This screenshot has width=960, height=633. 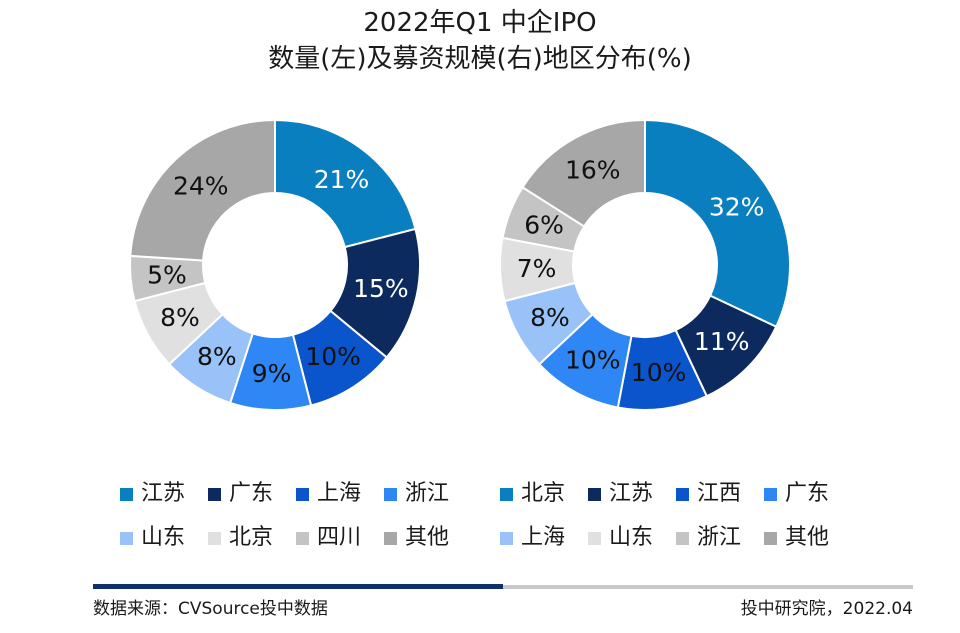 What do you see at coordinates (719, 537) in the screenshot?
I see `legend1-label-6: 浙江` at bounding box center [719, 537].